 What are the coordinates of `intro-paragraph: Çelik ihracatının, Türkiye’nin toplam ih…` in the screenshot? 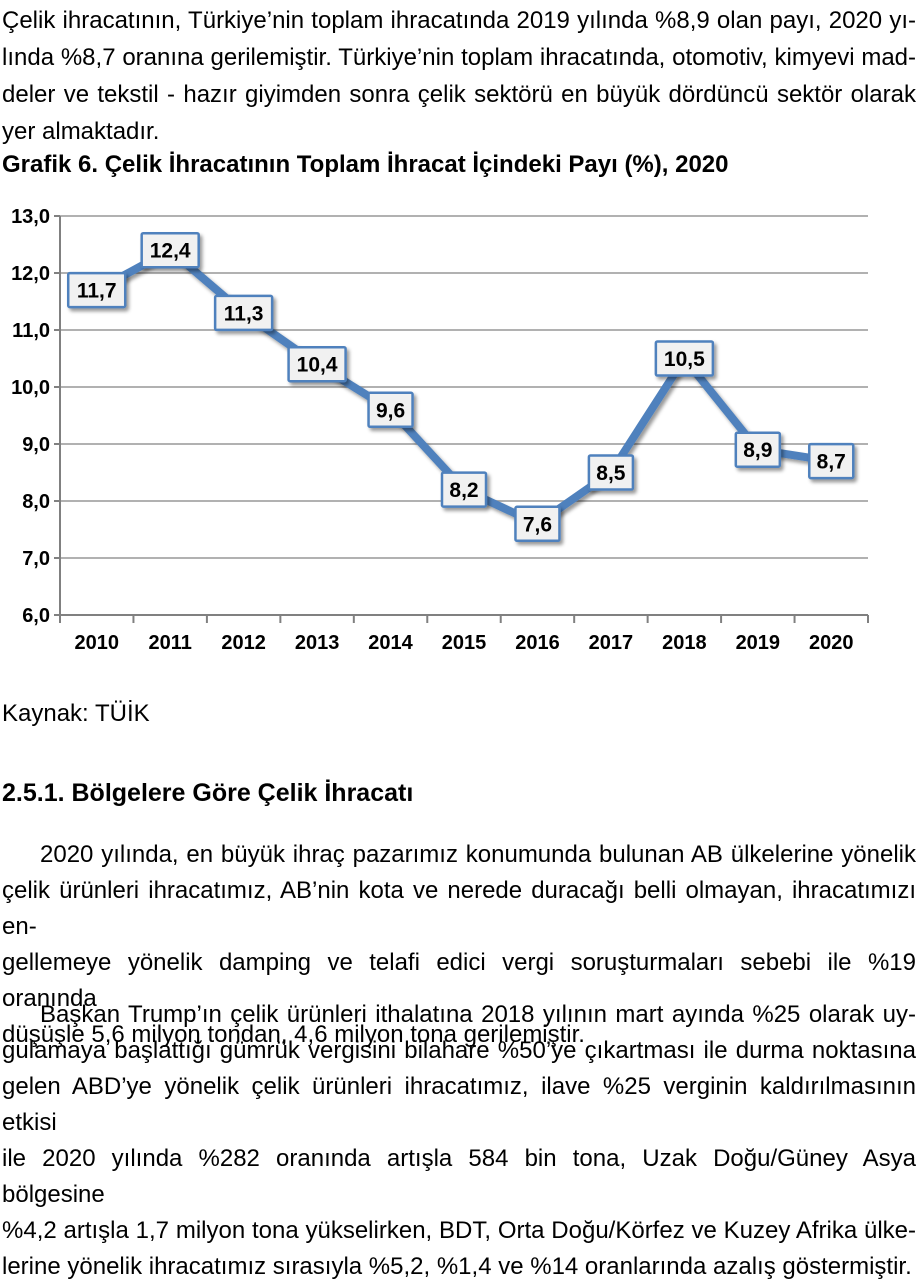 It's located at (459, 76).